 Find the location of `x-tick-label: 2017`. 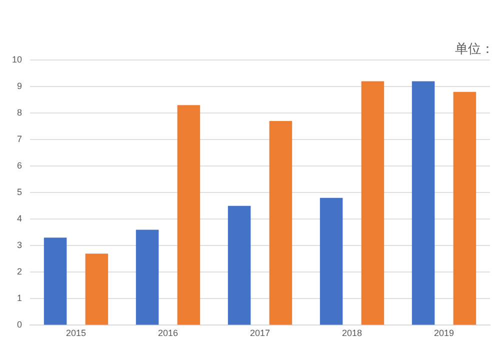

x-tick-label: 2017 is located at coordinates (260, 333).